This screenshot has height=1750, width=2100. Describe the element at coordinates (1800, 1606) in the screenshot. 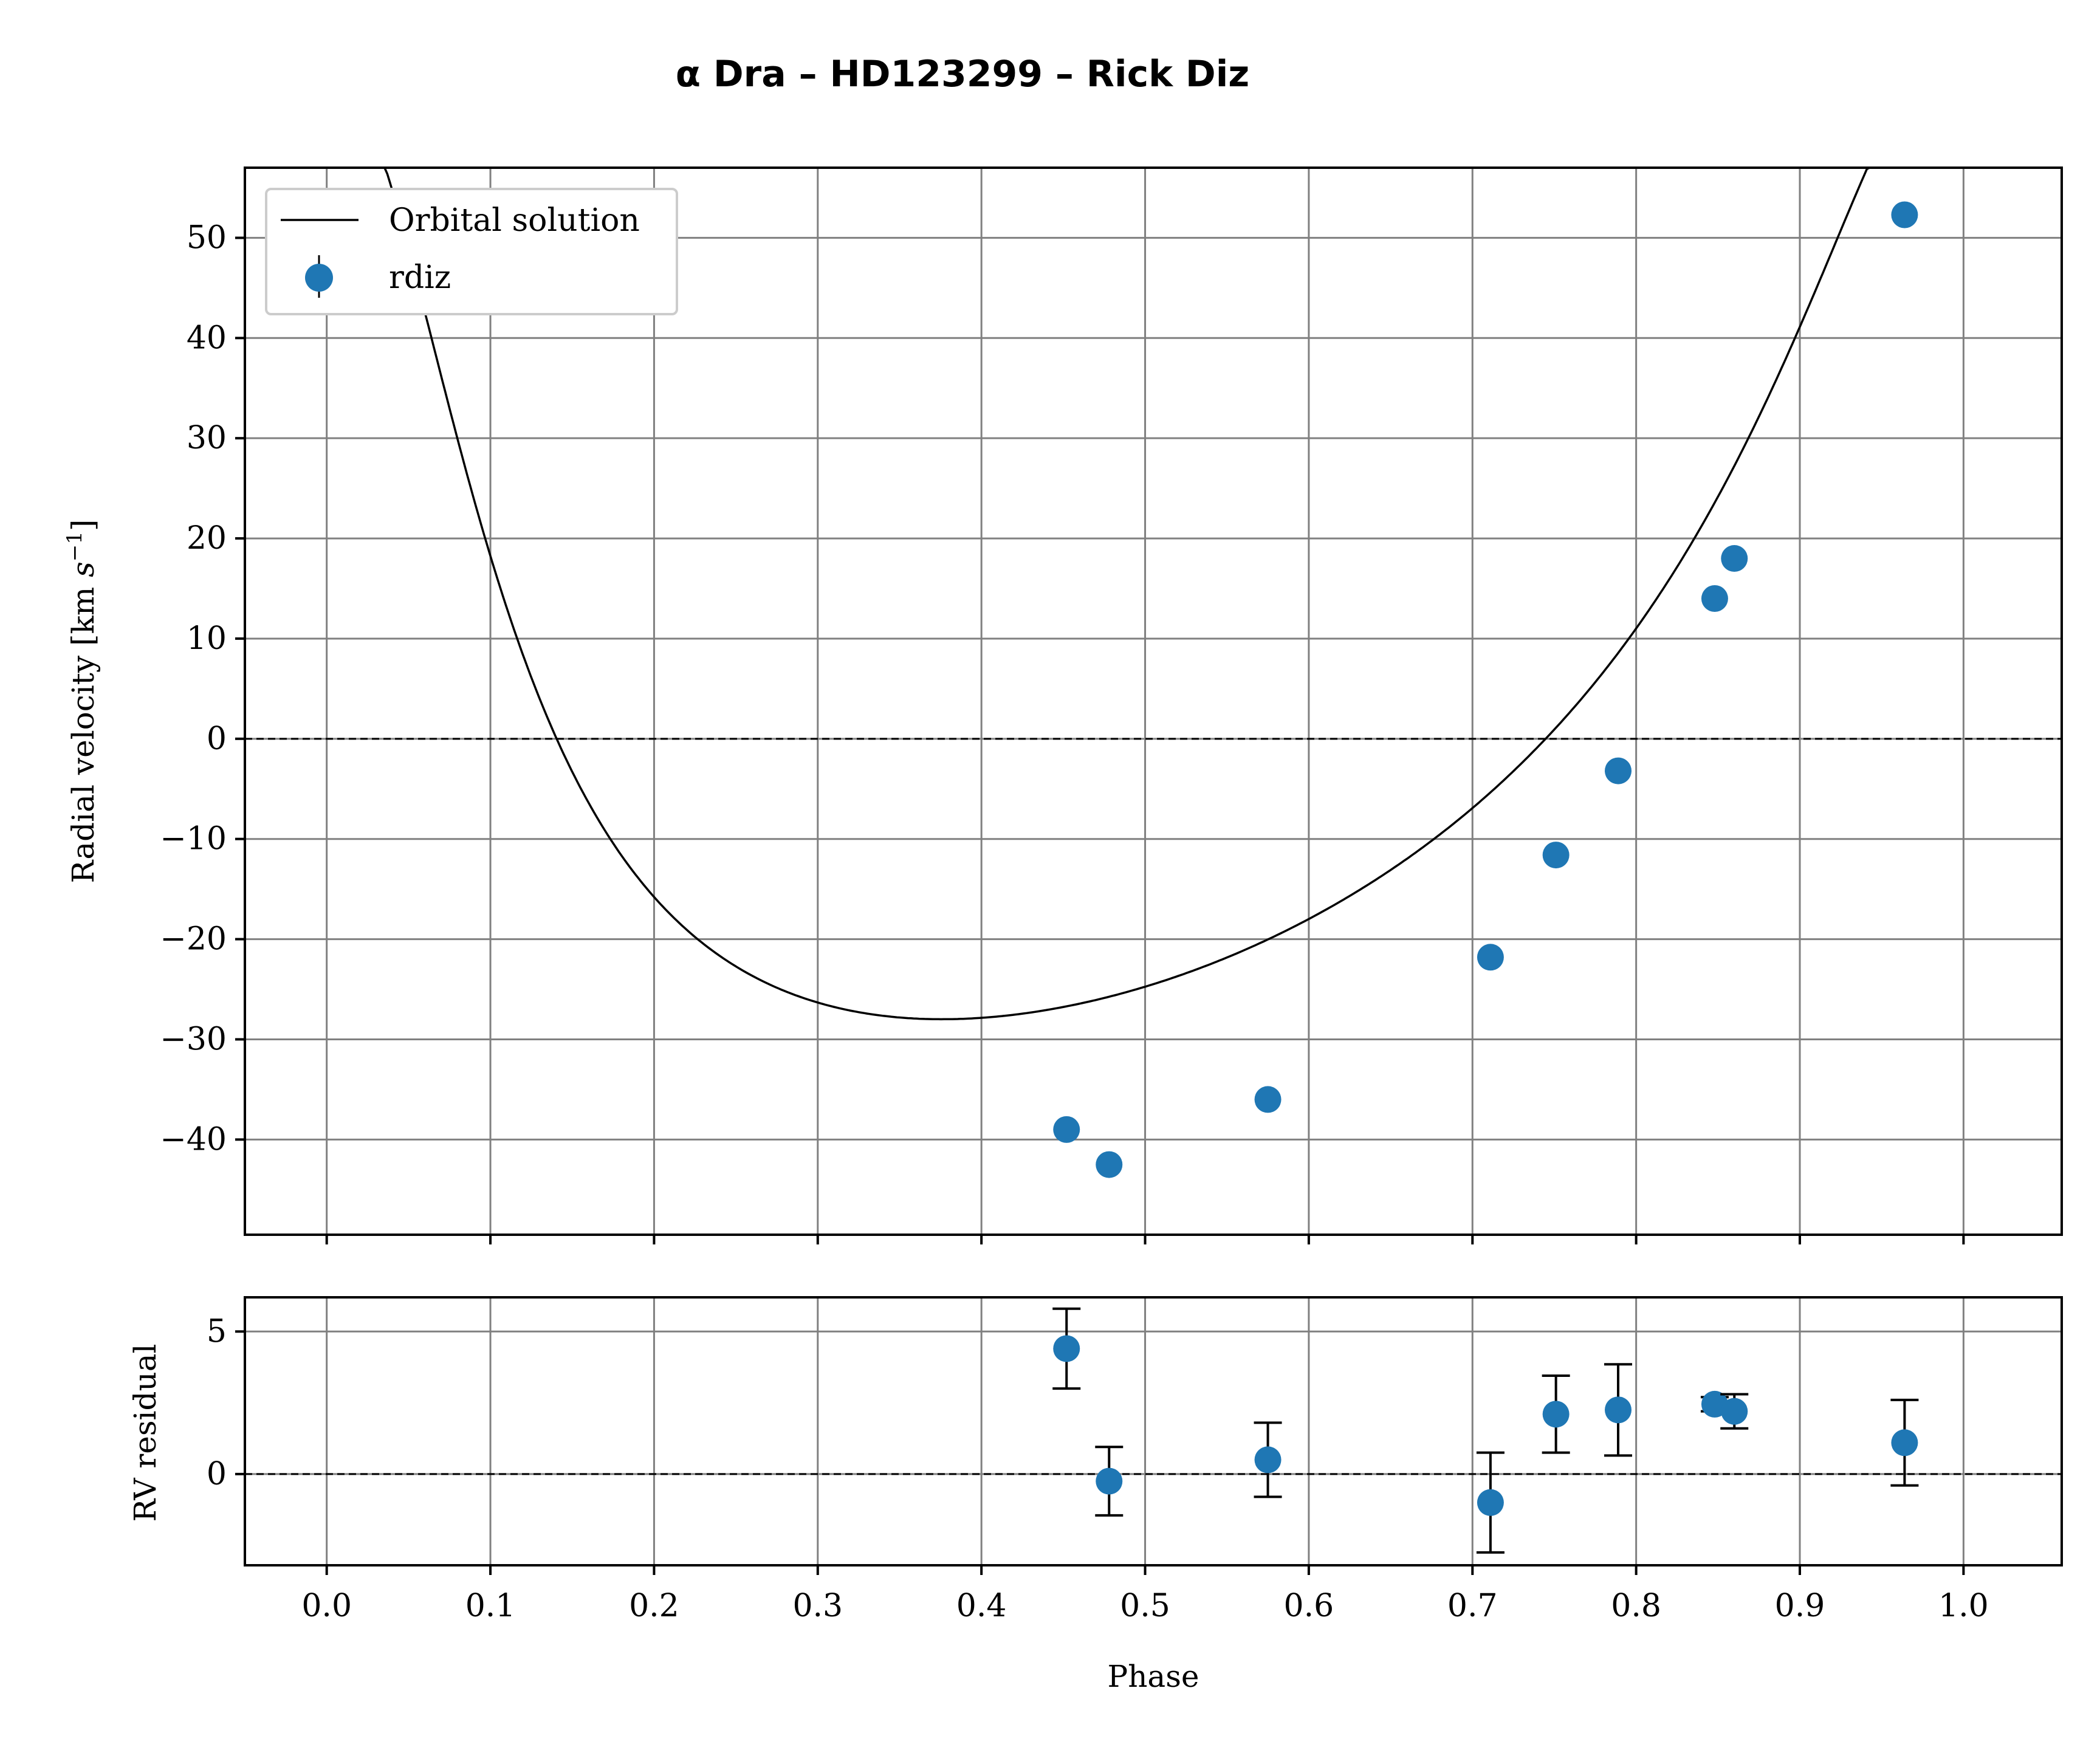

I see `x-tick-label: 0.9` at that location.